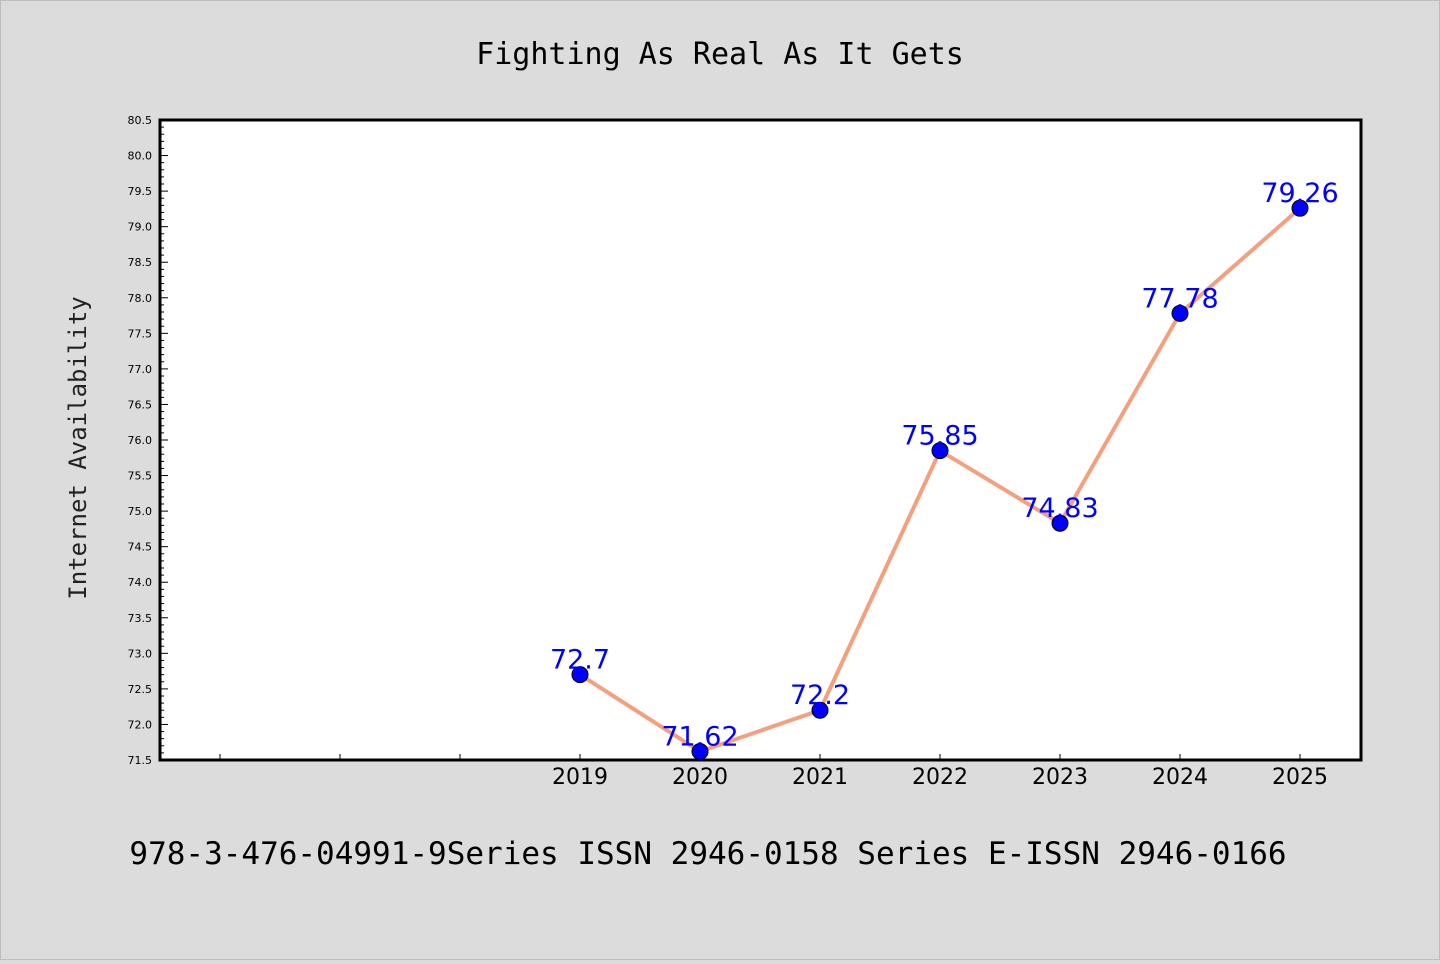 The height and width of the screenshot is (964, 1440). I want to click on chart-title: Fighting As Real As It Gets, so click(720, 54).